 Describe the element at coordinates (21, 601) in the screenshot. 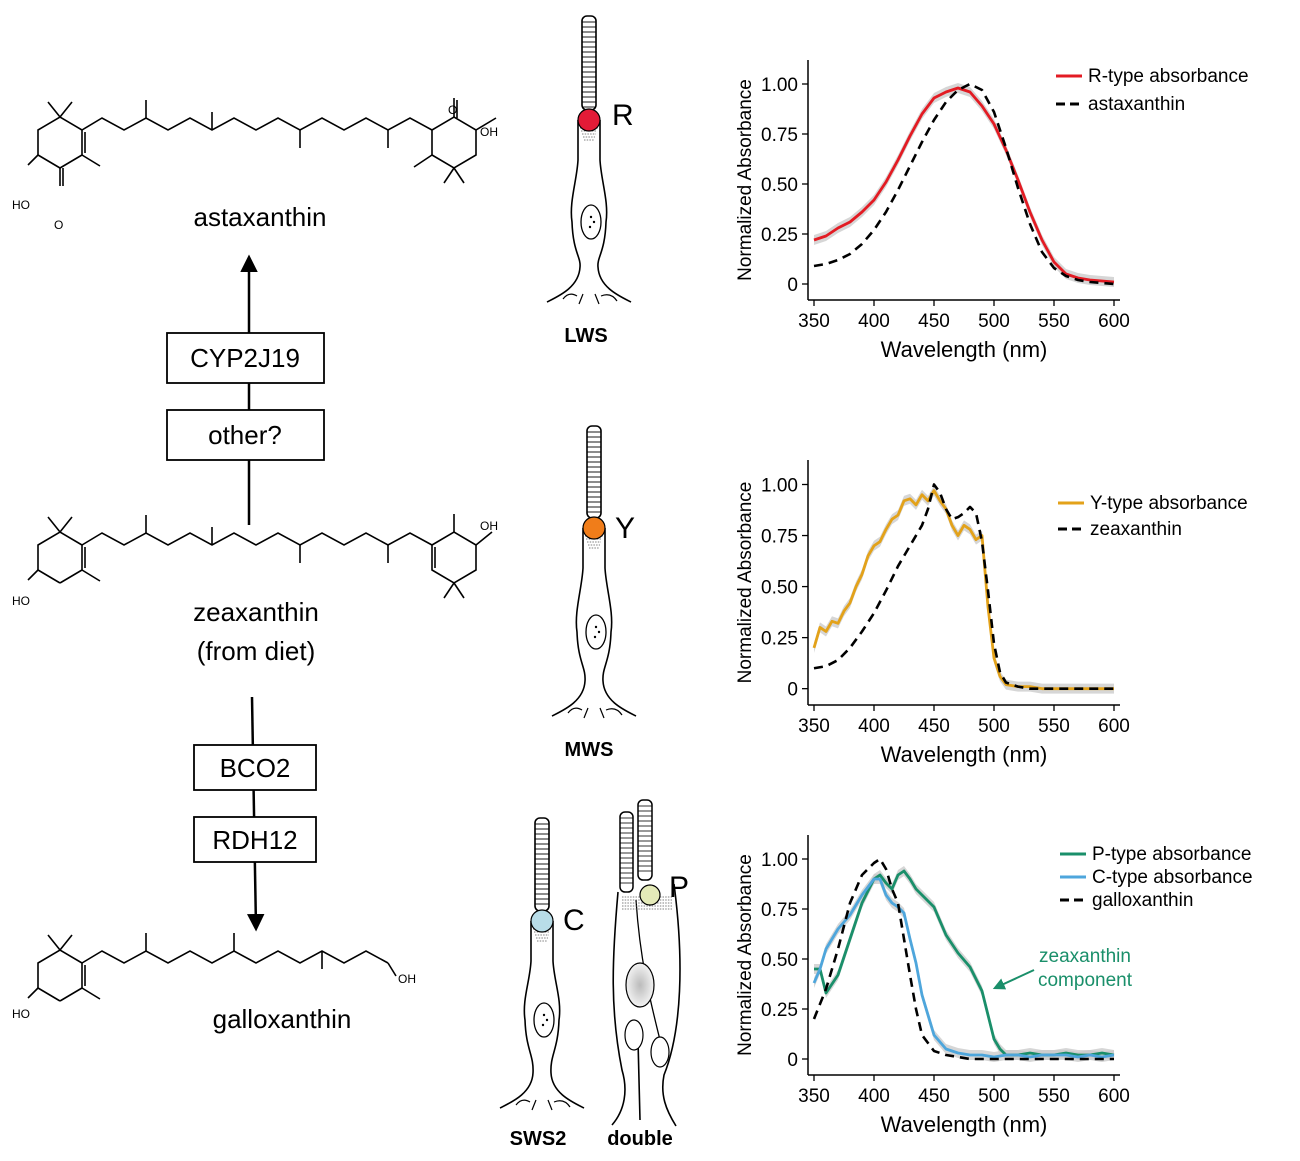

I see `zeaxanthin-ho-label: HO` at that location.